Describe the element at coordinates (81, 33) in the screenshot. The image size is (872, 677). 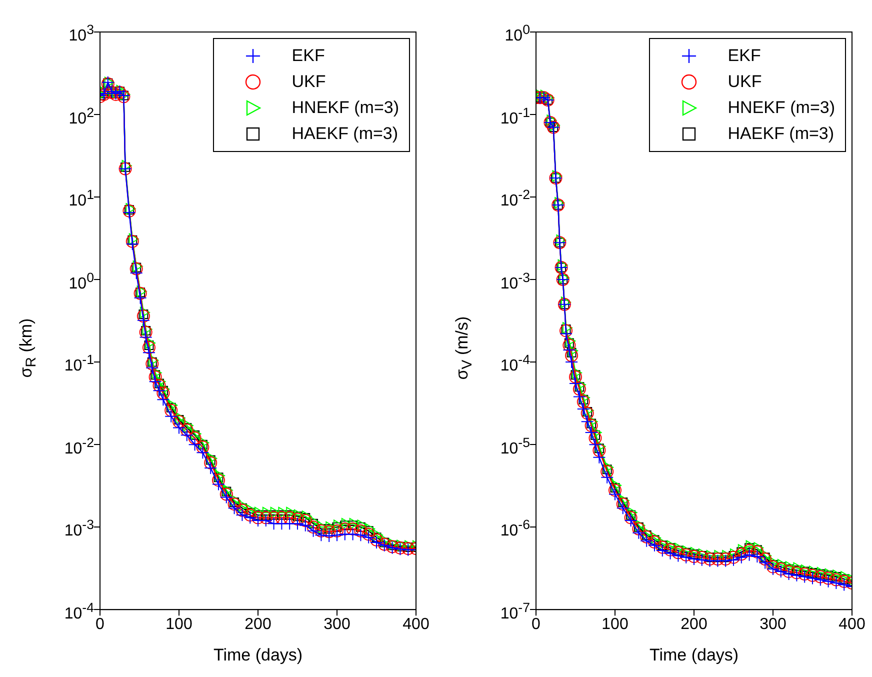
I see `y-tick-label: 10$^{3}$` at that location.